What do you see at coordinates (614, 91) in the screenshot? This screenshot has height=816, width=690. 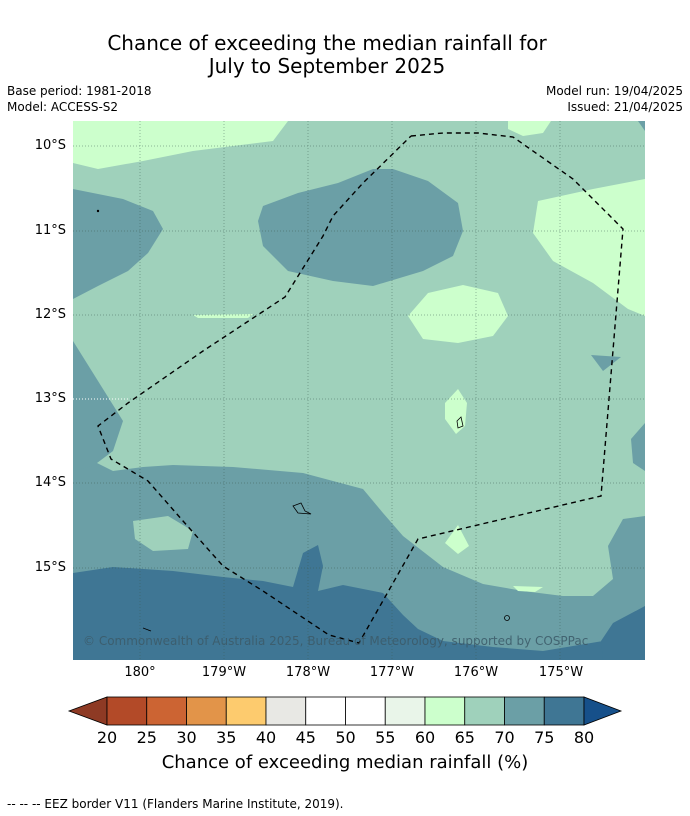 I see `model-run-text: Model run: 19/04/2025` at bounding box center [614, 91].